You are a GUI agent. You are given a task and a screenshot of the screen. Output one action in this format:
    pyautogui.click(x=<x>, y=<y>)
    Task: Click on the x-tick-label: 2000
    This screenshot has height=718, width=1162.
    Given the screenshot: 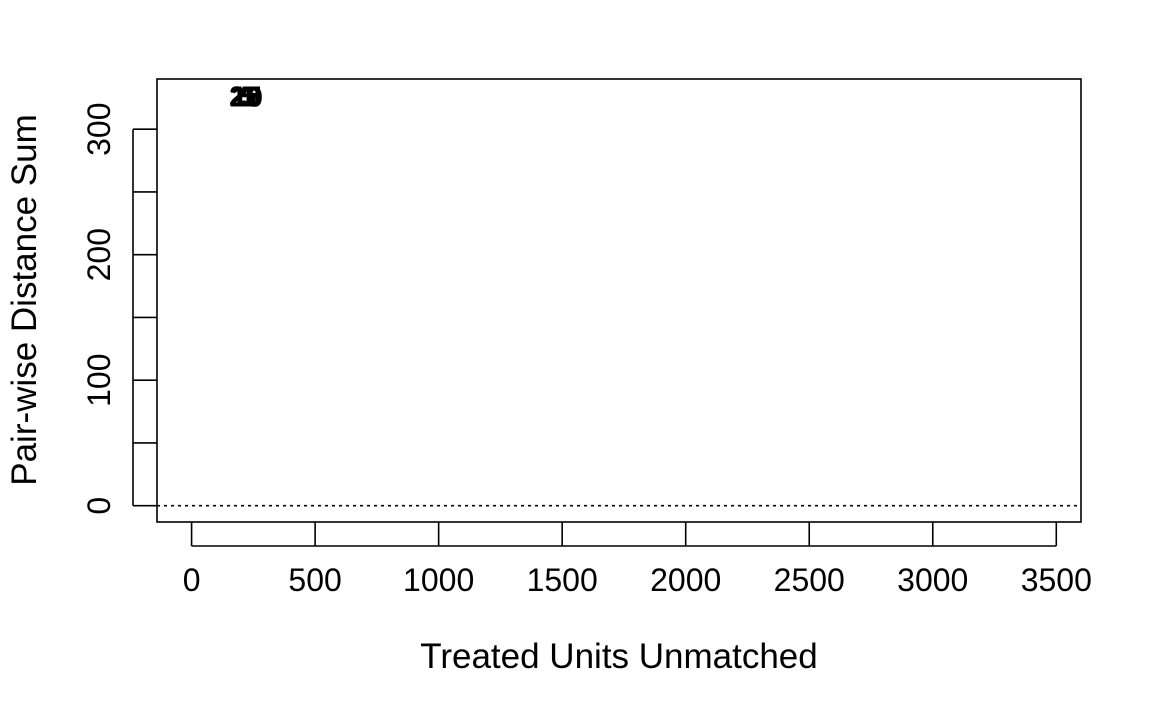 What is the action you would take?
    pyautogui.click(x=685, y=580)
    